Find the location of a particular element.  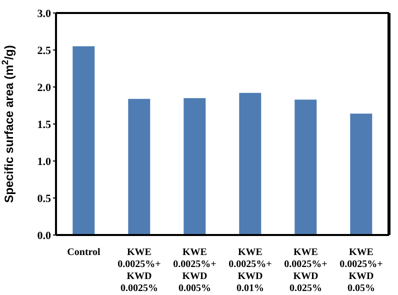

x-tick-label: Control is located at coordinates (84, 252).